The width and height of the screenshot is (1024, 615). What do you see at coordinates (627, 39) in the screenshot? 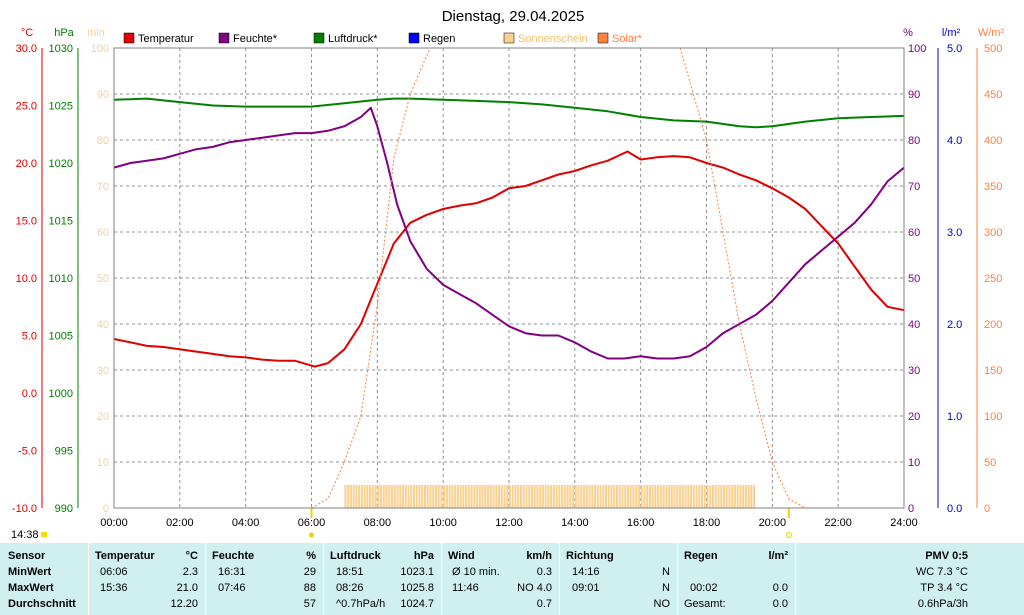
I see `legend-label-5: Solar*` at bounding box center [627, 39].